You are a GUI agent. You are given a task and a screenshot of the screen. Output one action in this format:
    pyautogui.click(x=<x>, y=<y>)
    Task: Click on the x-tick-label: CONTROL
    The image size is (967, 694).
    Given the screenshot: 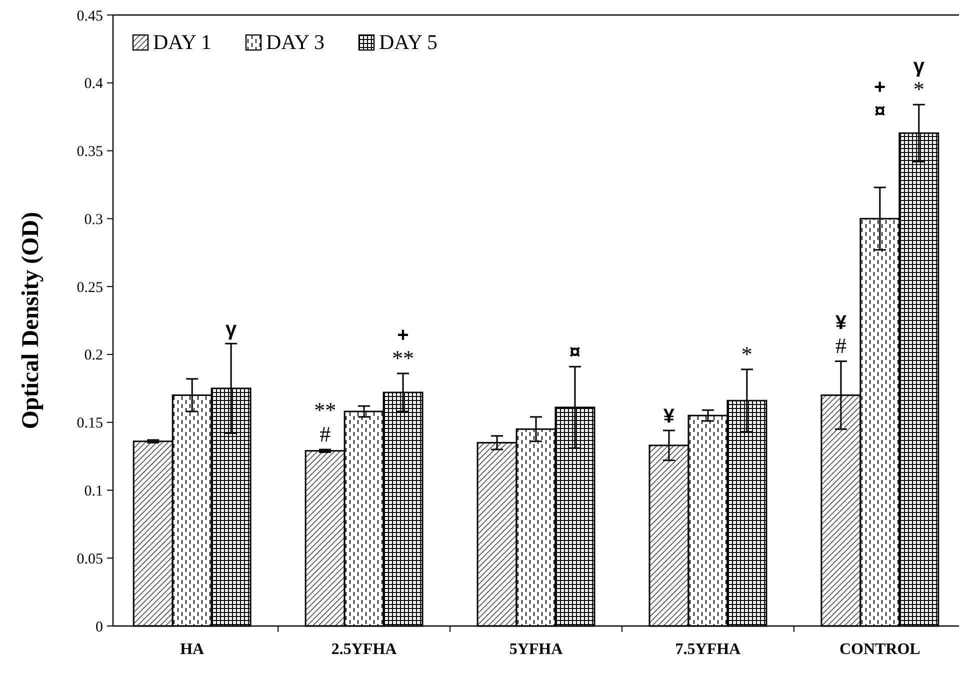 What is the action you would take?
    pyautogui.click(x=879, y=649)
    